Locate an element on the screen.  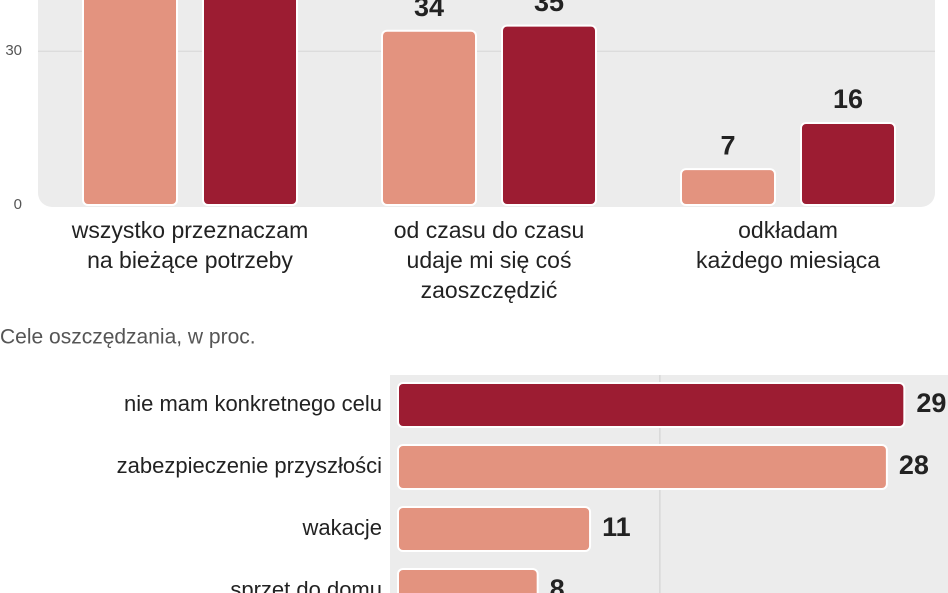
subtitle: Cele oszczędzania, w proc. is located at coordinates (128, 337).